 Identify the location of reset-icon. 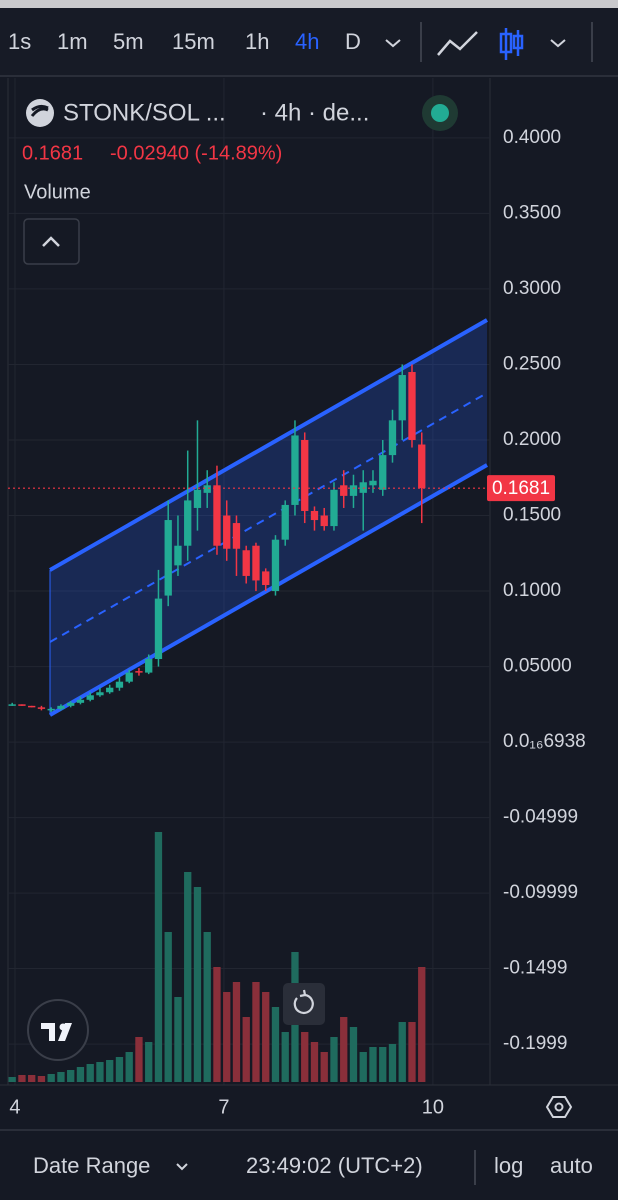
(303, 1001).